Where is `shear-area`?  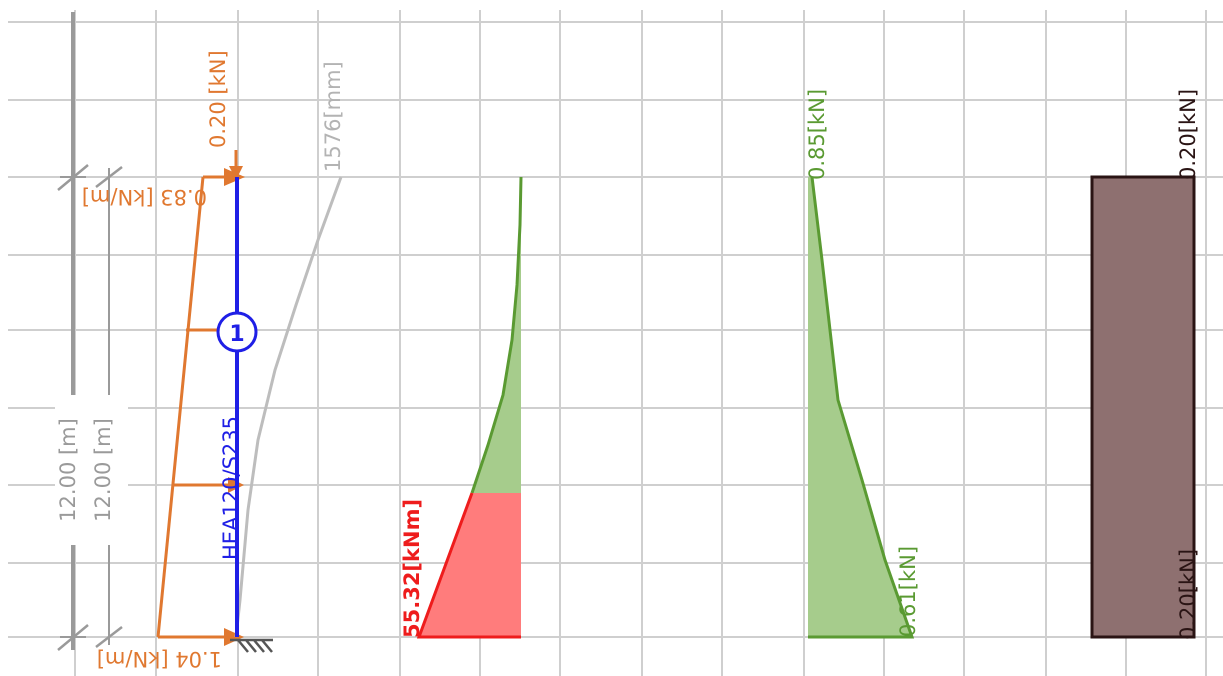 shear-area is located at coordinates (860, 407).